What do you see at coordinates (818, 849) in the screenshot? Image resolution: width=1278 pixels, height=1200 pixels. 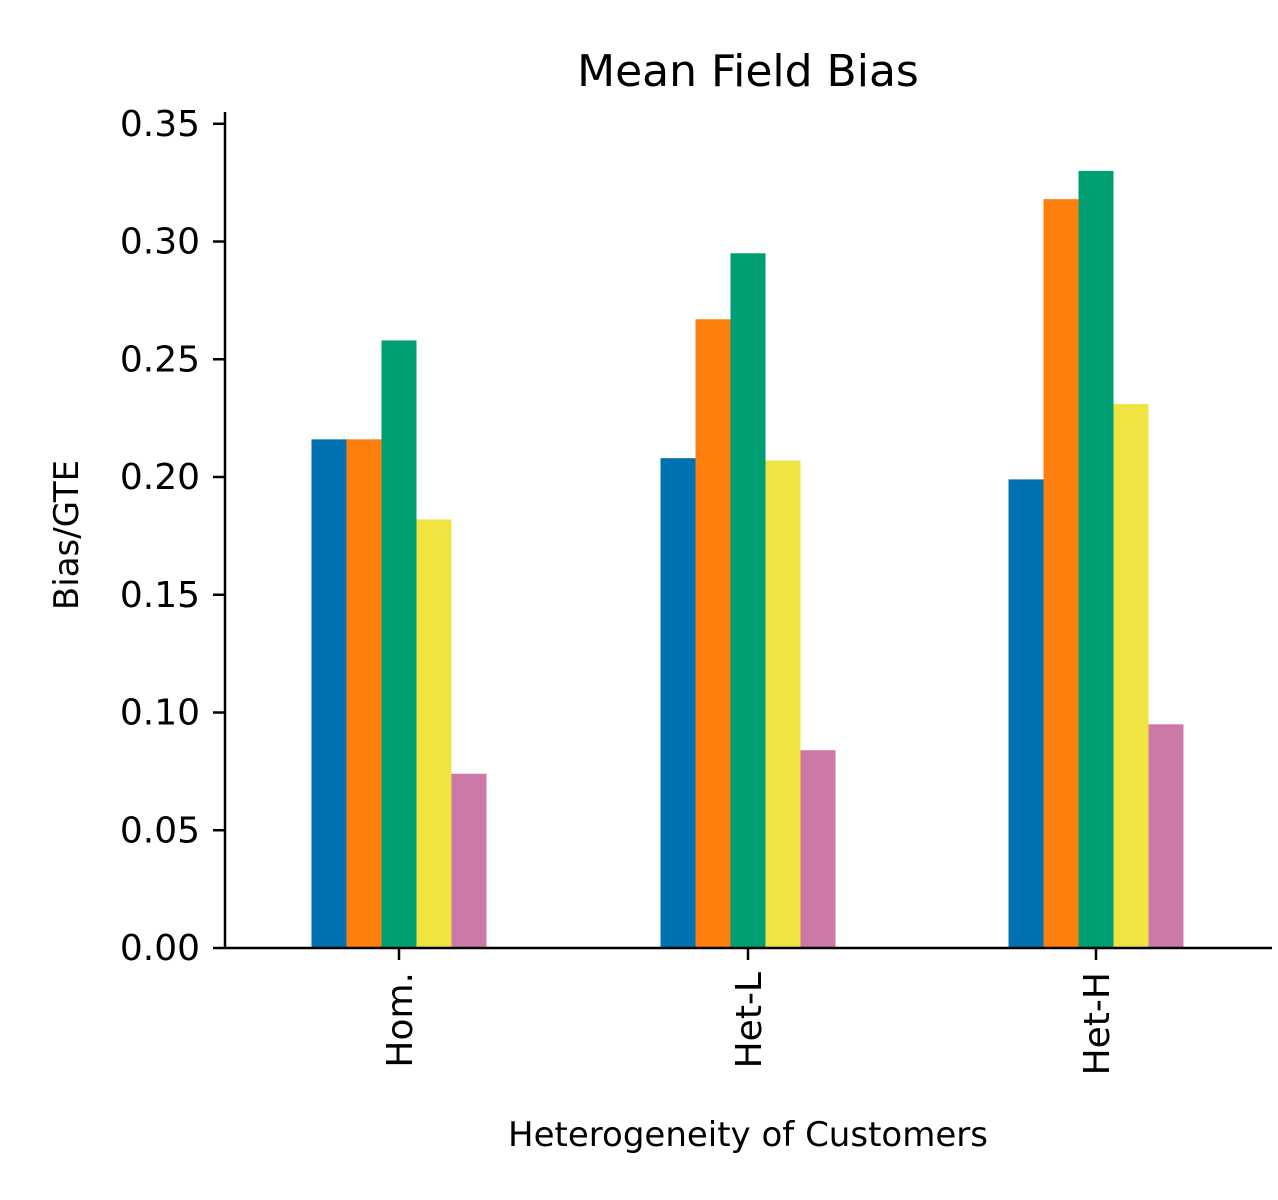 I see `bar-series-5-hetl` at bounding box center [818, 849].